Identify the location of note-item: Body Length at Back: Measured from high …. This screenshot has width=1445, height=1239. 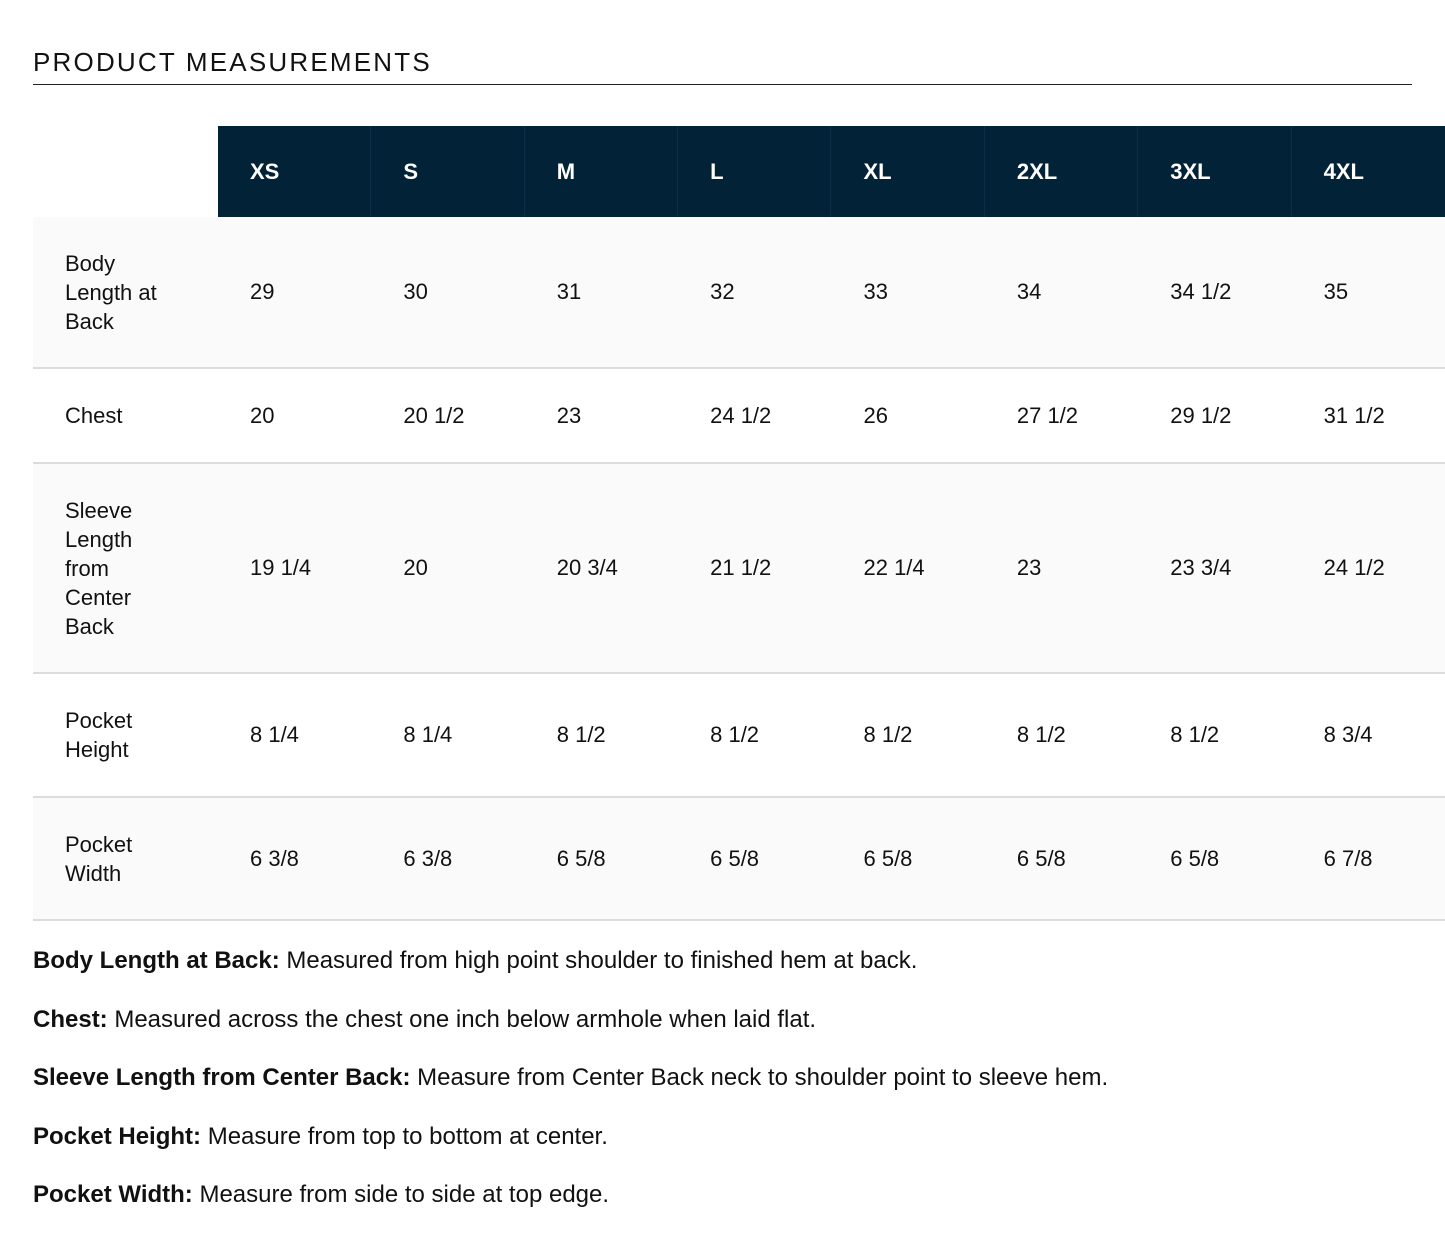
(570, 975).